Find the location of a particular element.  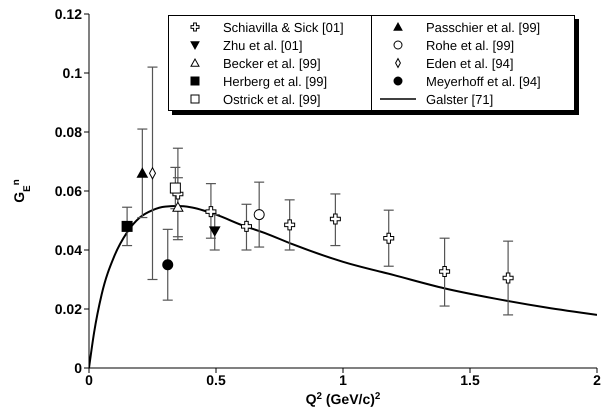

legend-label: Meyerhoff et al. [94] is located at coordinates (483, 81).